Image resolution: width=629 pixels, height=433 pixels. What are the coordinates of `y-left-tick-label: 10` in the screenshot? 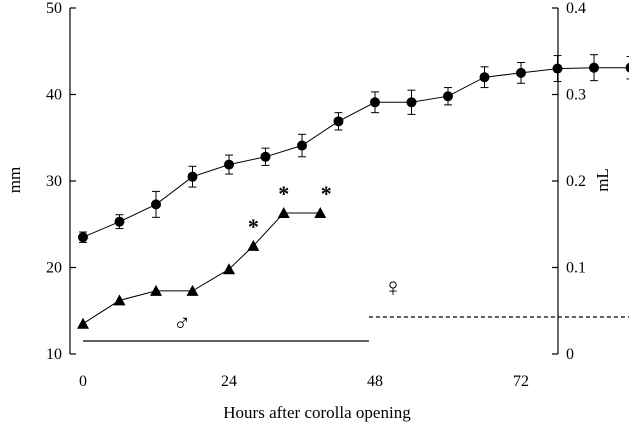 It's located at (54, 354).